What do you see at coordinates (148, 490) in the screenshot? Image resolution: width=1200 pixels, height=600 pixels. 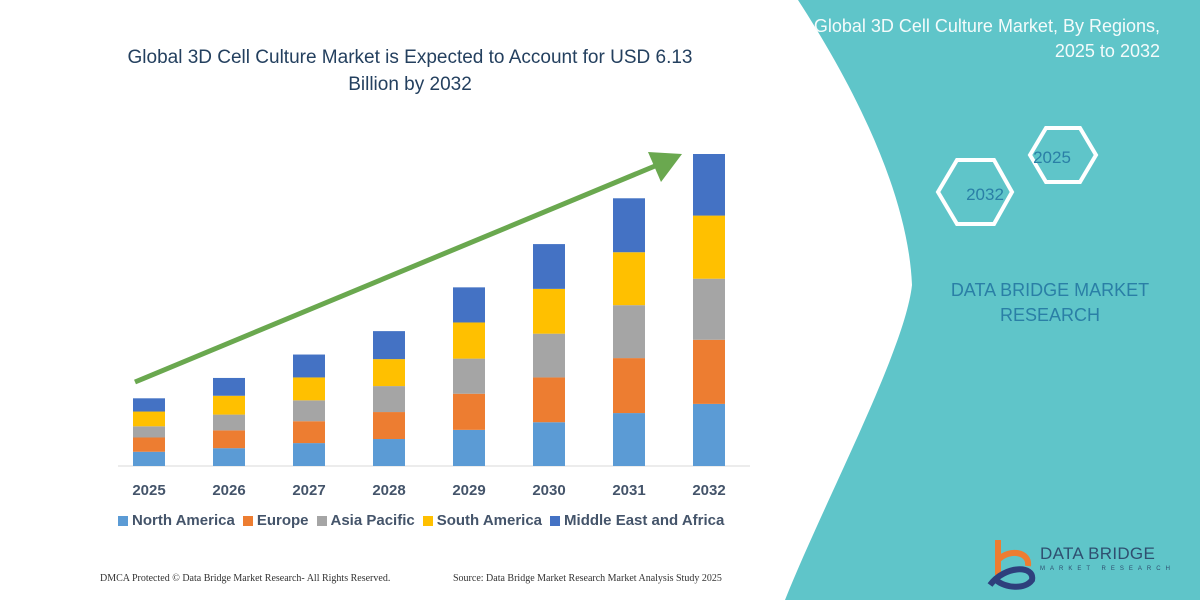 I see `x-tick-label: 2025` at bounding box center [148, 490].